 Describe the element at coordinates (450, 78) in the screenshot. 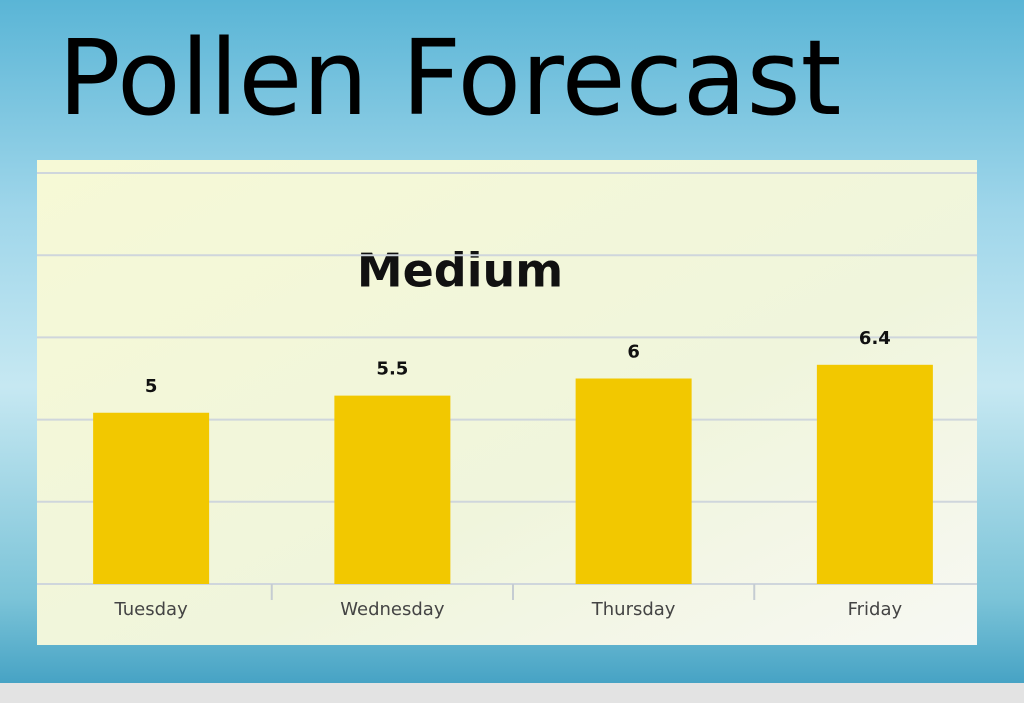

I see `page-title: Pollen Forecast` at that location.